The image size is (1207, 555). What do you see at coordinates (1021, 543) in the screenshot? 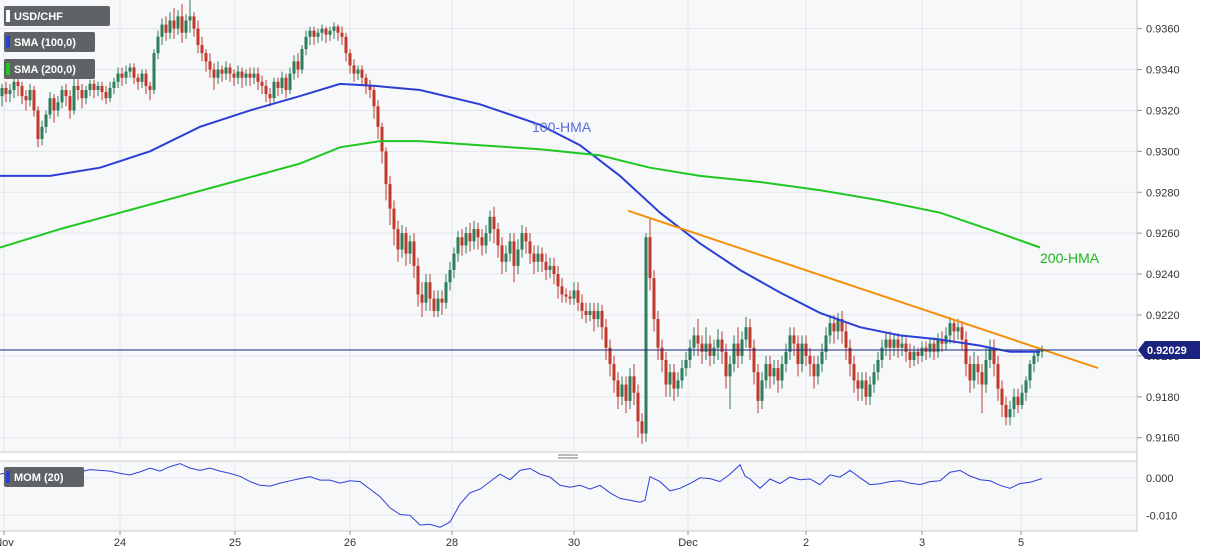
I see `x-tick-label: 5` at bounding box center [1021, 543].